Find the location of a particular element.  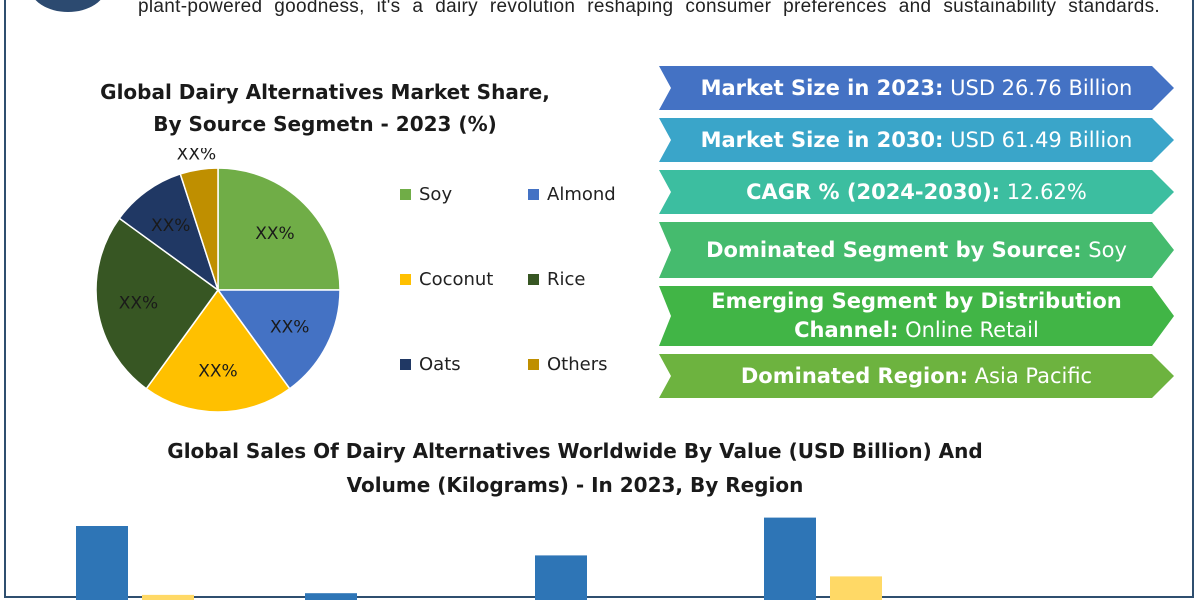

legend-item-almond: Almond is located at coordinates (572, 194).